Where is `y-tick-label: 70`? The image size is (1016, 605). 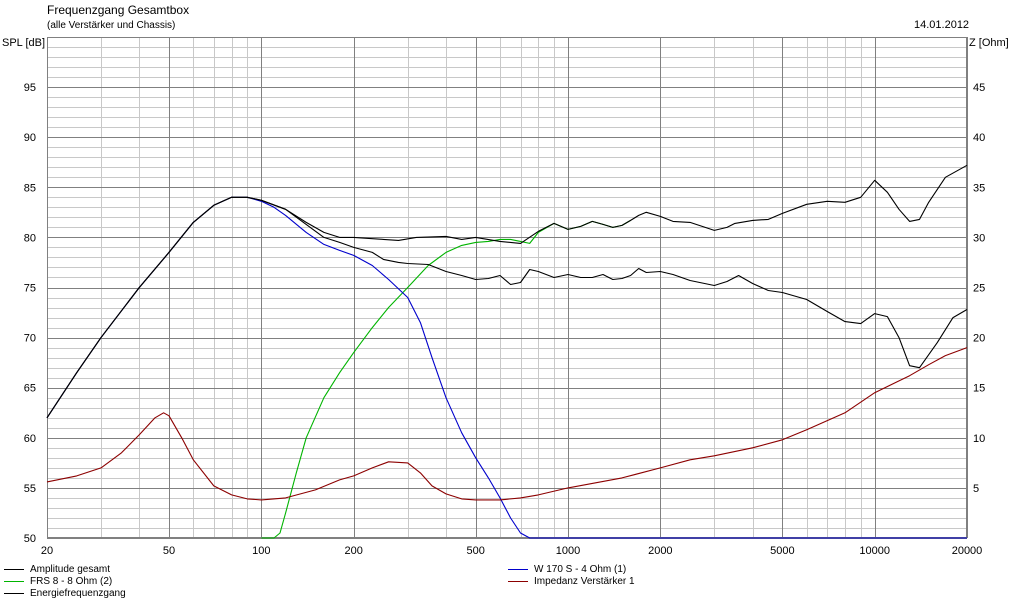
y-tick-label: 70 is located at coordinates (30, 339).